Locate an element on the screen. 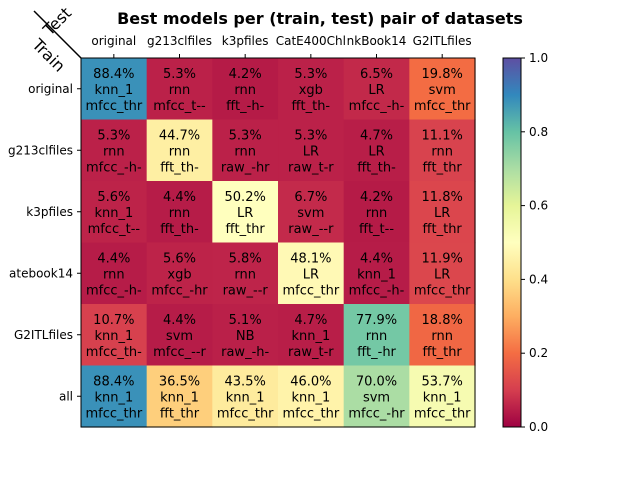 Image resolution: width=640 pixels, height=480 pixels. corner-diagonal is located at coordinates (57, 34).